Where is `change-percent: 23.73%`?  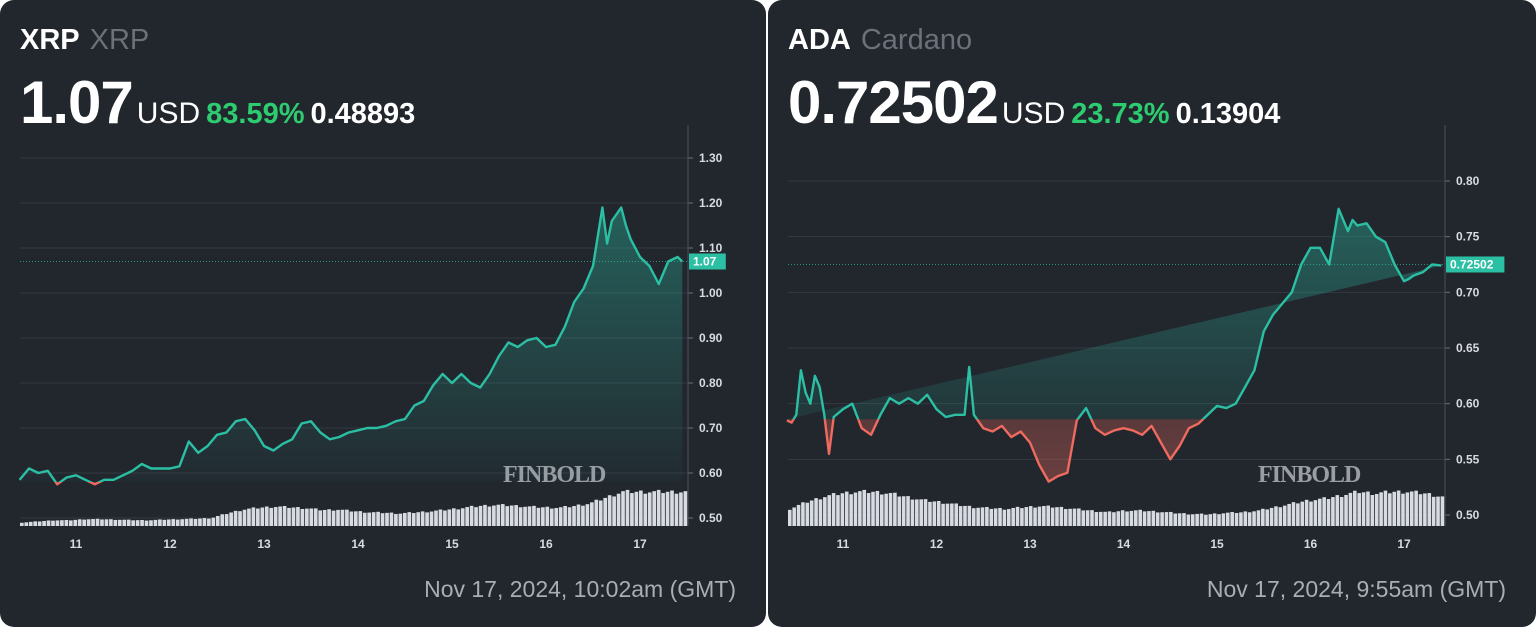 change-percent: 23.73% is located at coordinates (1120, 114).